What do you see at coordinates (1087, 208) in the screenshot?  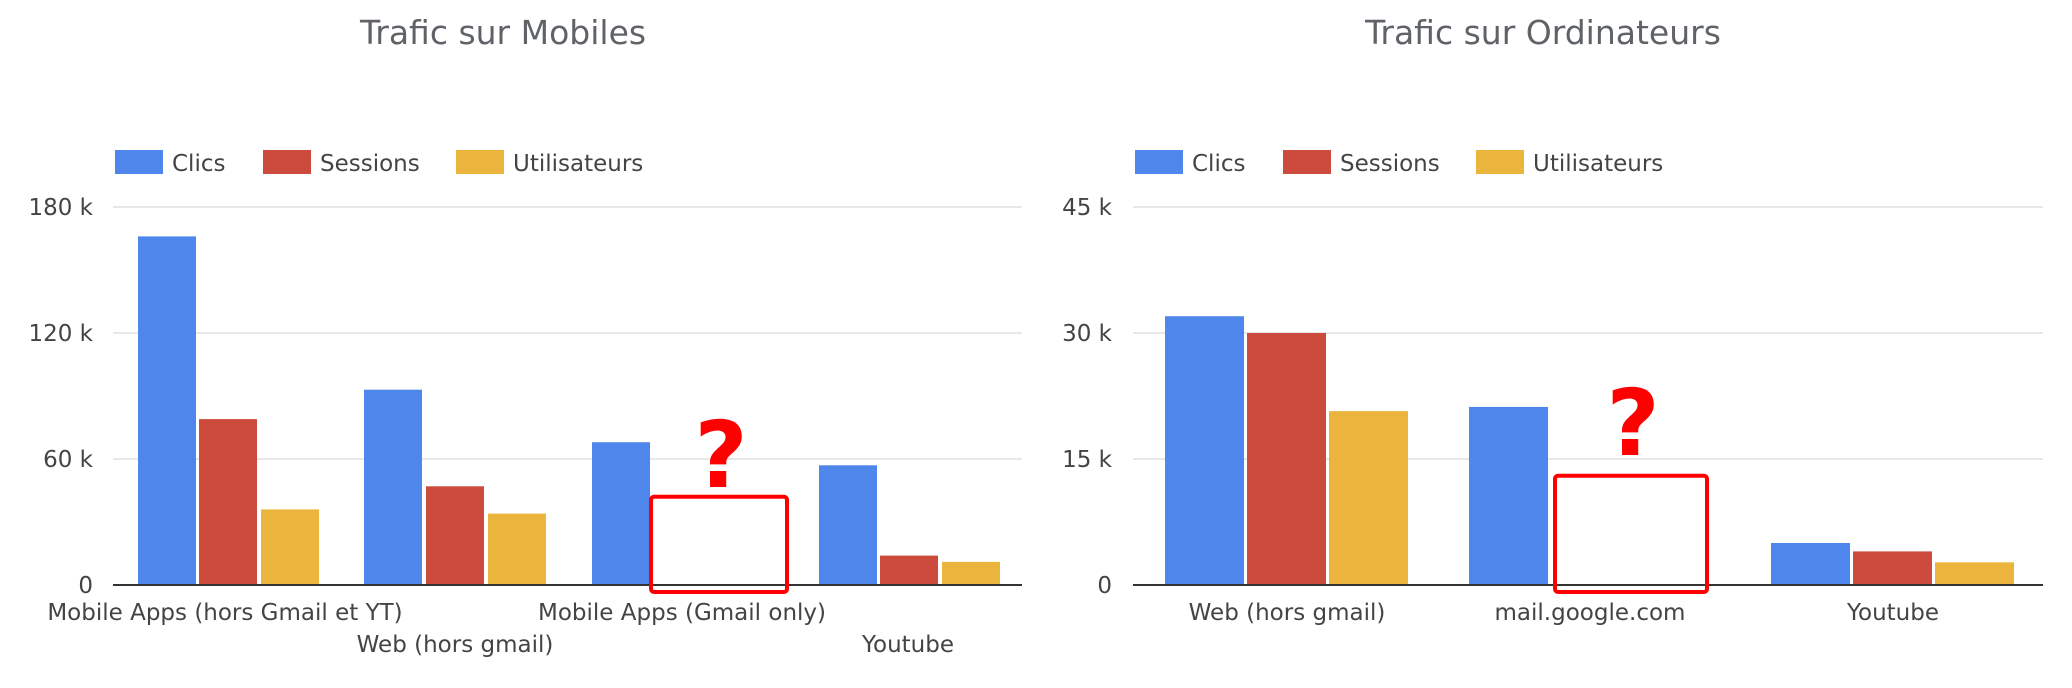 I see `y-tick-label: 45 k` at bounding box center [1087, 208].